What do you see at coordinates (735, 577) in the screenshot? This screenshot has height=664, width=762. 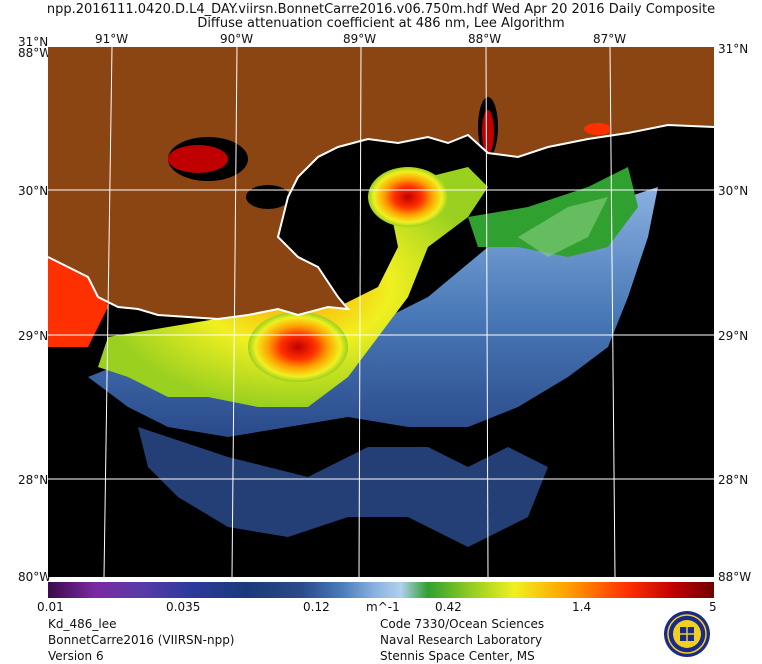 I see `corner-label-bottom-right: 88°W` at bounding box center [735, 577].